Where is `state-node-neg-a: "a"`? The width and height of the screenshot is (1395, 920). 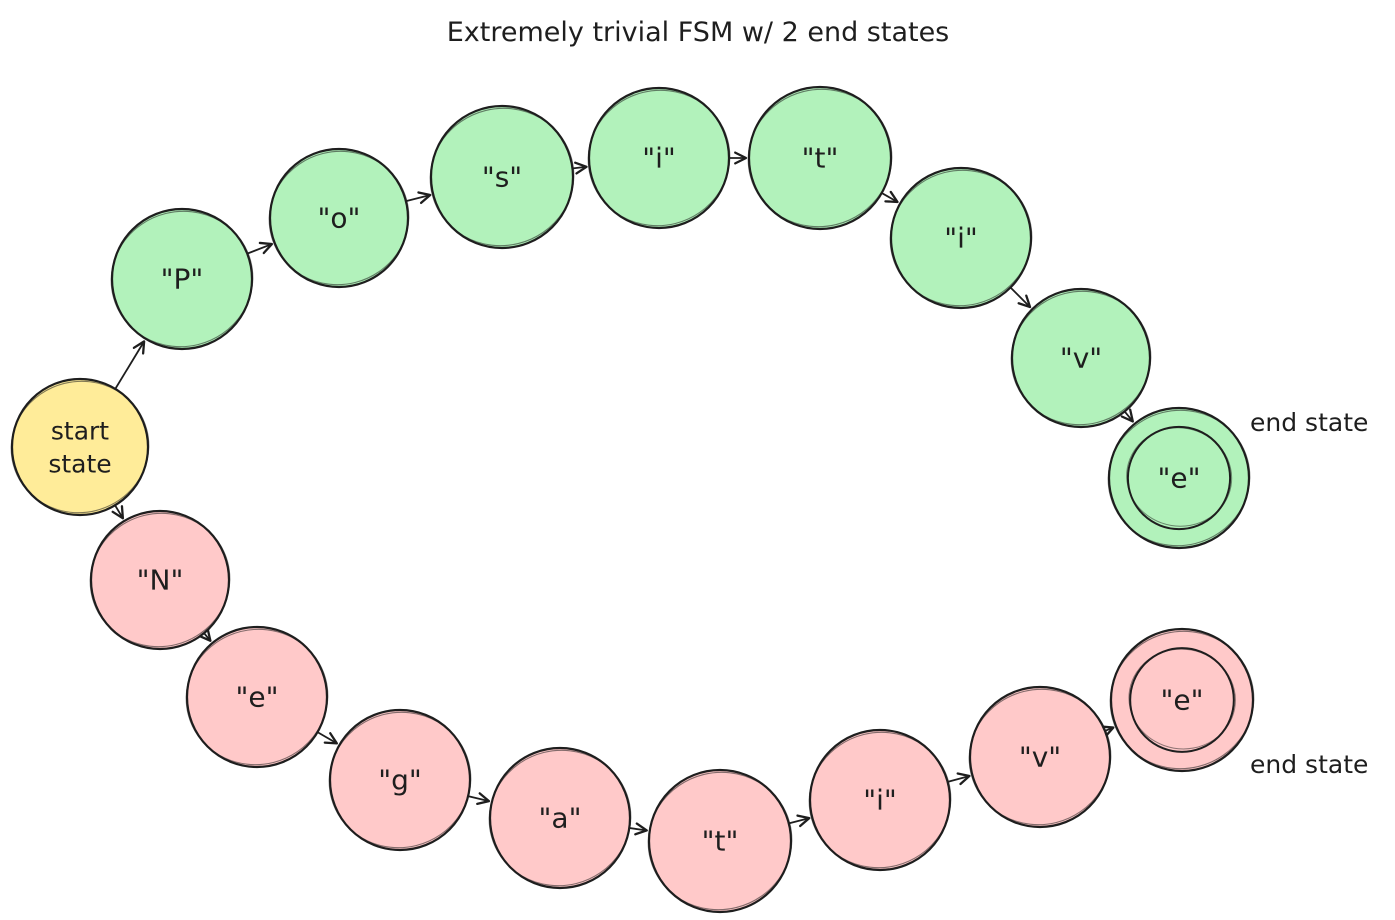
state-node-neg-a: "a" is located at coordinates (560, 818).